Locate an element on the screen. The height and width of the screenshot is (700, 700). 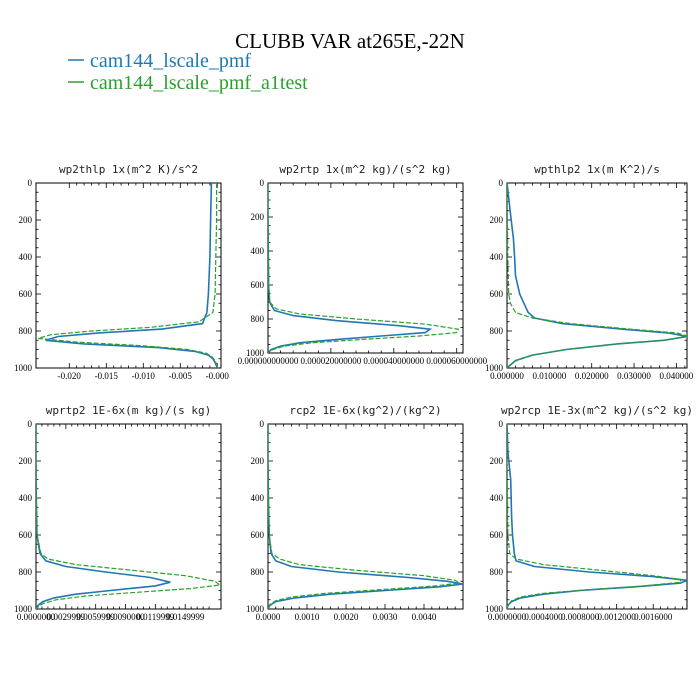
x-tick-label: -0.000 is located at coordinates (218, 376).